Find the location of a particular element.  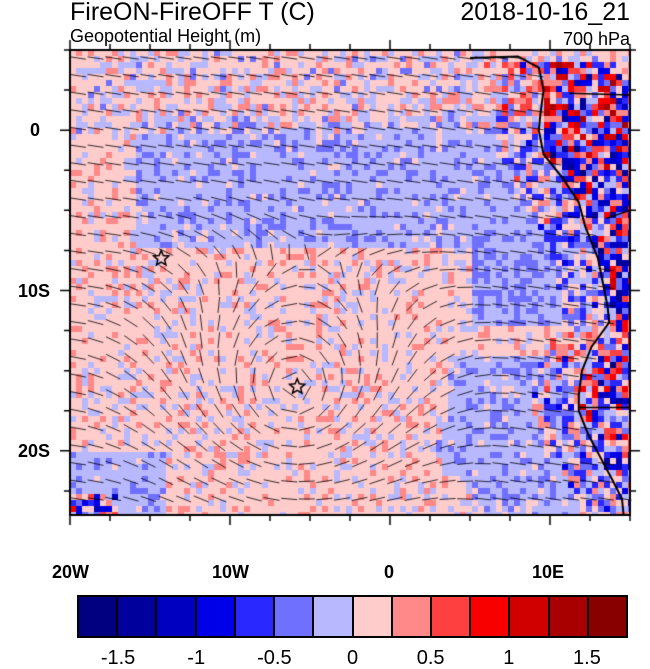

colorbar-label: 0 is located at coordinates (352, 658).